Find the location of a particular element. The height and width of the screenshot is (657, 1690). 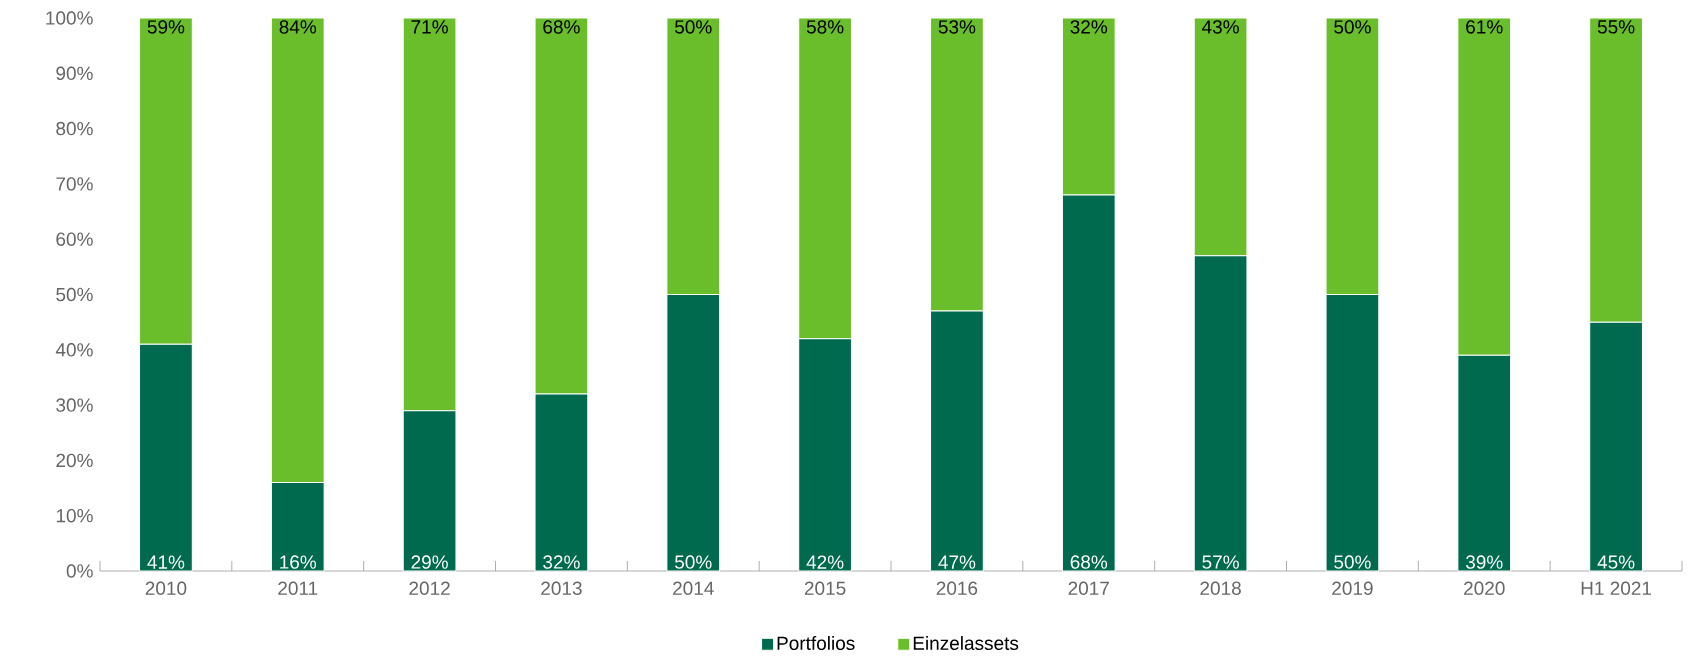

x-tick-label: 2017 is located at coordinates (1088, 588).